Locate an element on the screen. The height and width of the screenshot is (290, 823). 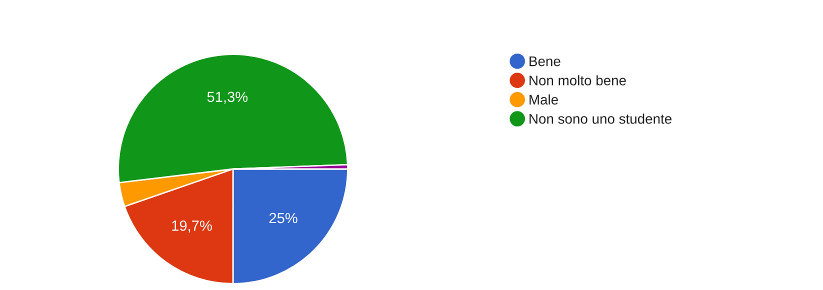
legend-label: Non molto bene is located at coordinates (578, 80).